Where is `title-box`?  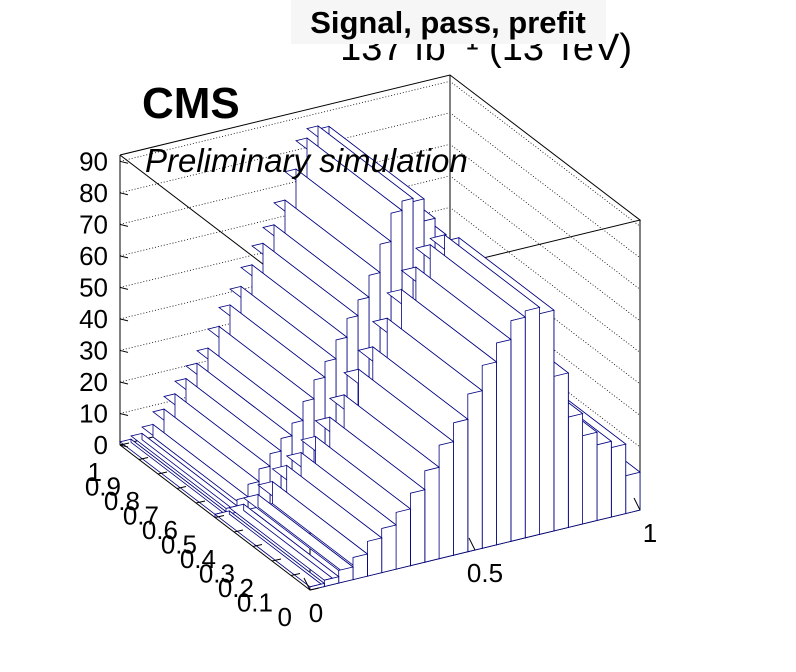 title-box is located at coordinates (448, 22).